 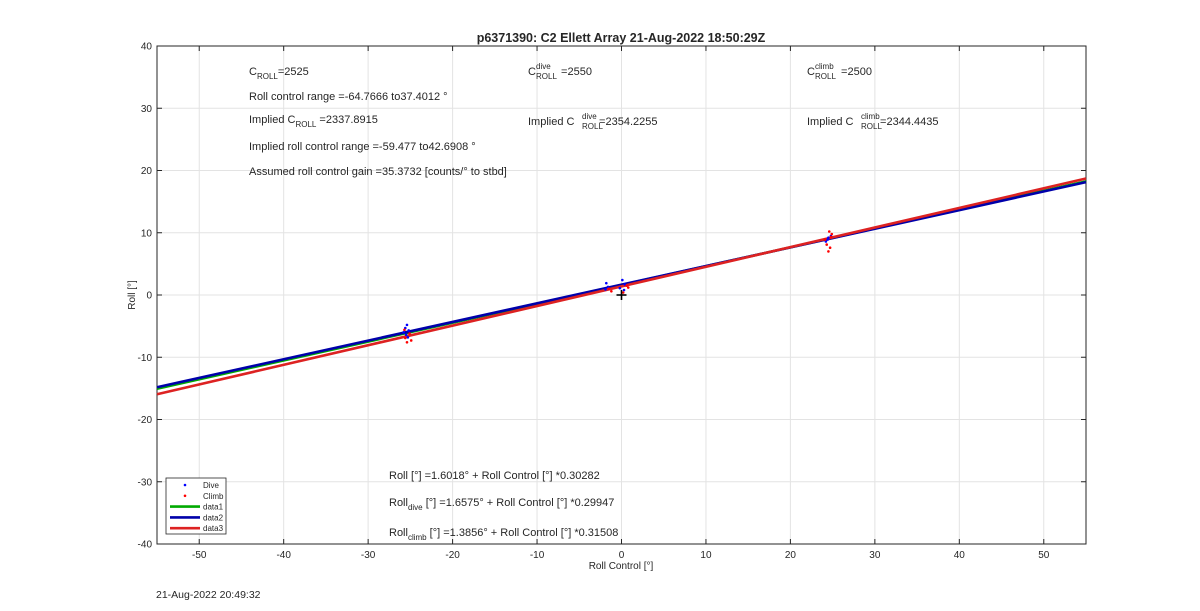 What do you see at coordinates (213, 507) in the screenshot?
I see `legend-label-data1: data1` at bounding box center [213, 507].